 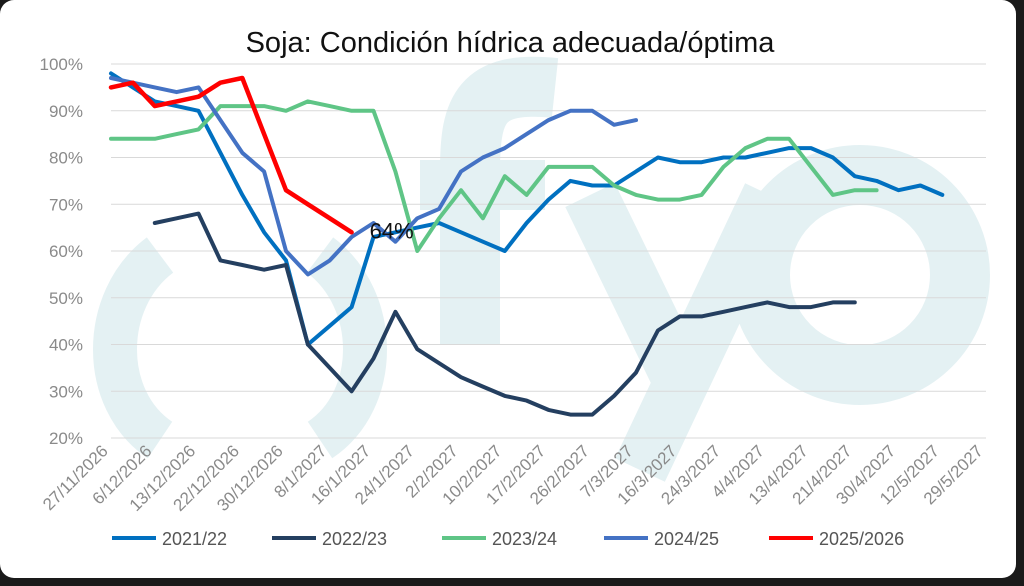 I want to click on legend-label: 2023/24, so click(x=524, y=539).